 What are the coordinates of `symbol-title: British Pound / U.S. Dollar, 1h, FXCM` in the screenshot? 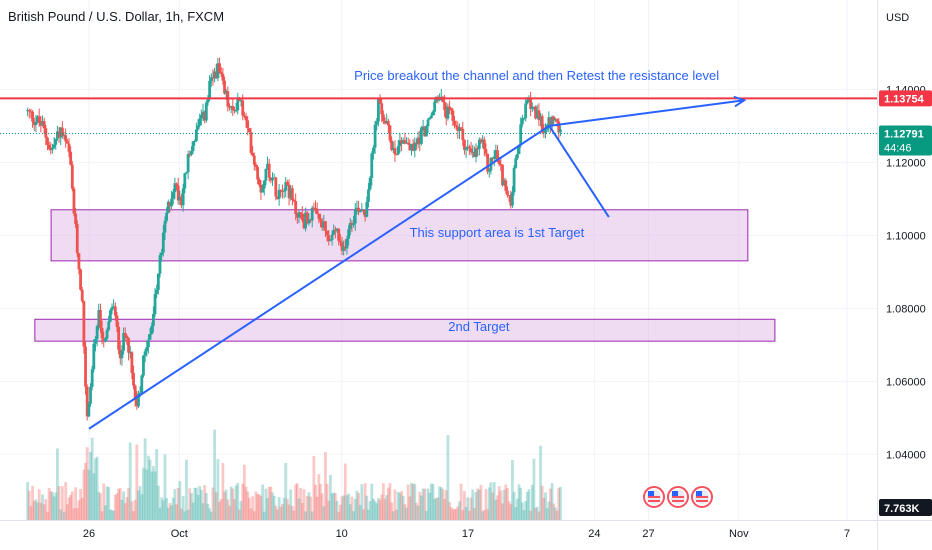 It's located at (116, 16).